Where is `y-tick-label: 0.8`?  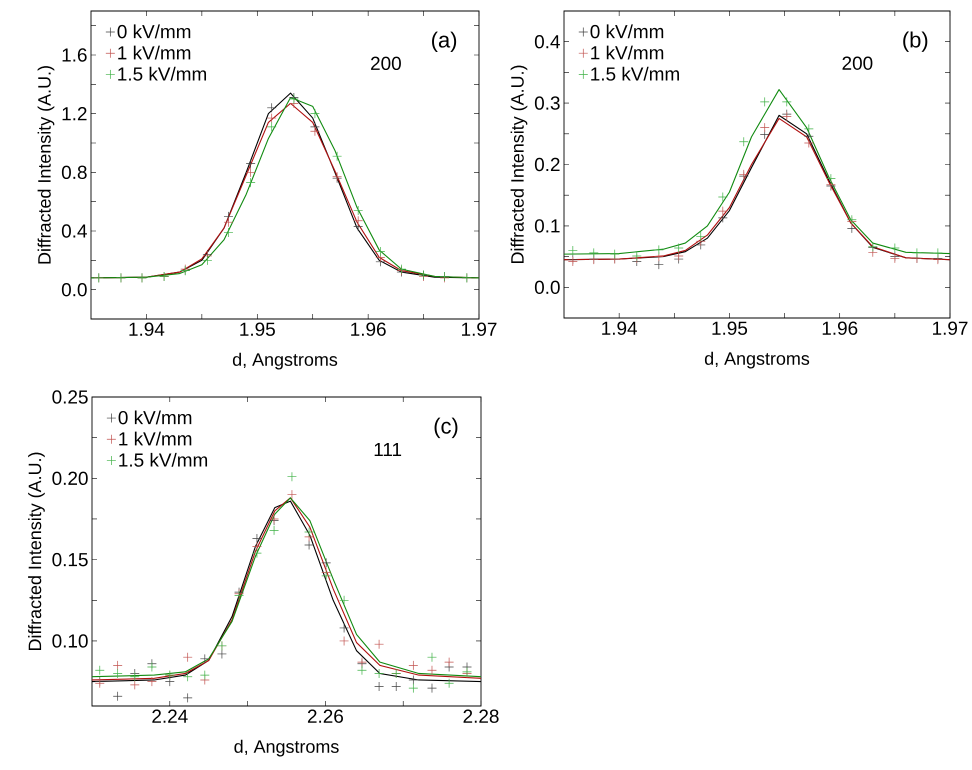
y-tick-label: 0.8 is located at coordinates (74, 173).